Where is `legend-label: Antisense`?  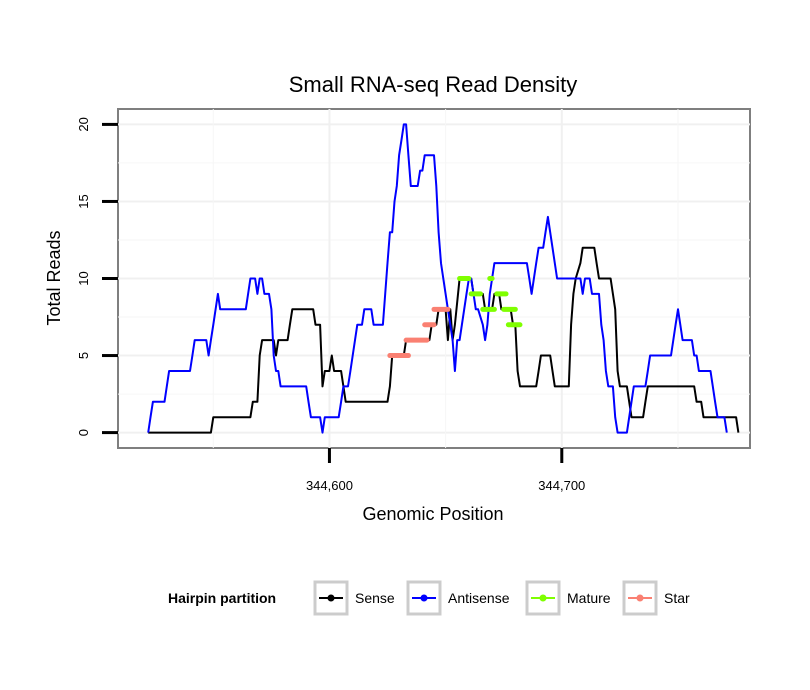
legend-label: Antisense is located at coordinates (479, 598).